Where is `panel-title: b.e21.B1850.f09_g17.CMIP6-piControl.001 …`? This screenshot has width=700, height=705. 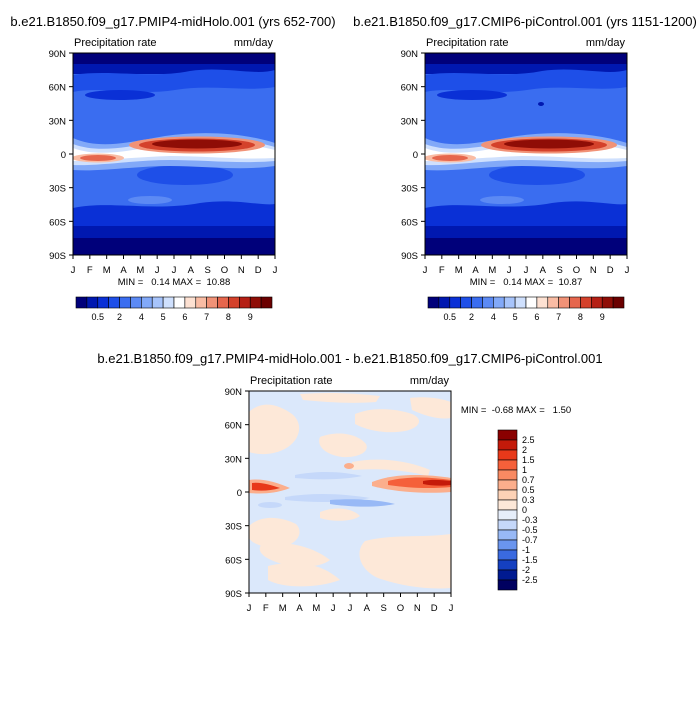 panel-title: b.e21.B1850.f09_g17.CMIP6-piControl.001 … is located at coordinates (525, 21).